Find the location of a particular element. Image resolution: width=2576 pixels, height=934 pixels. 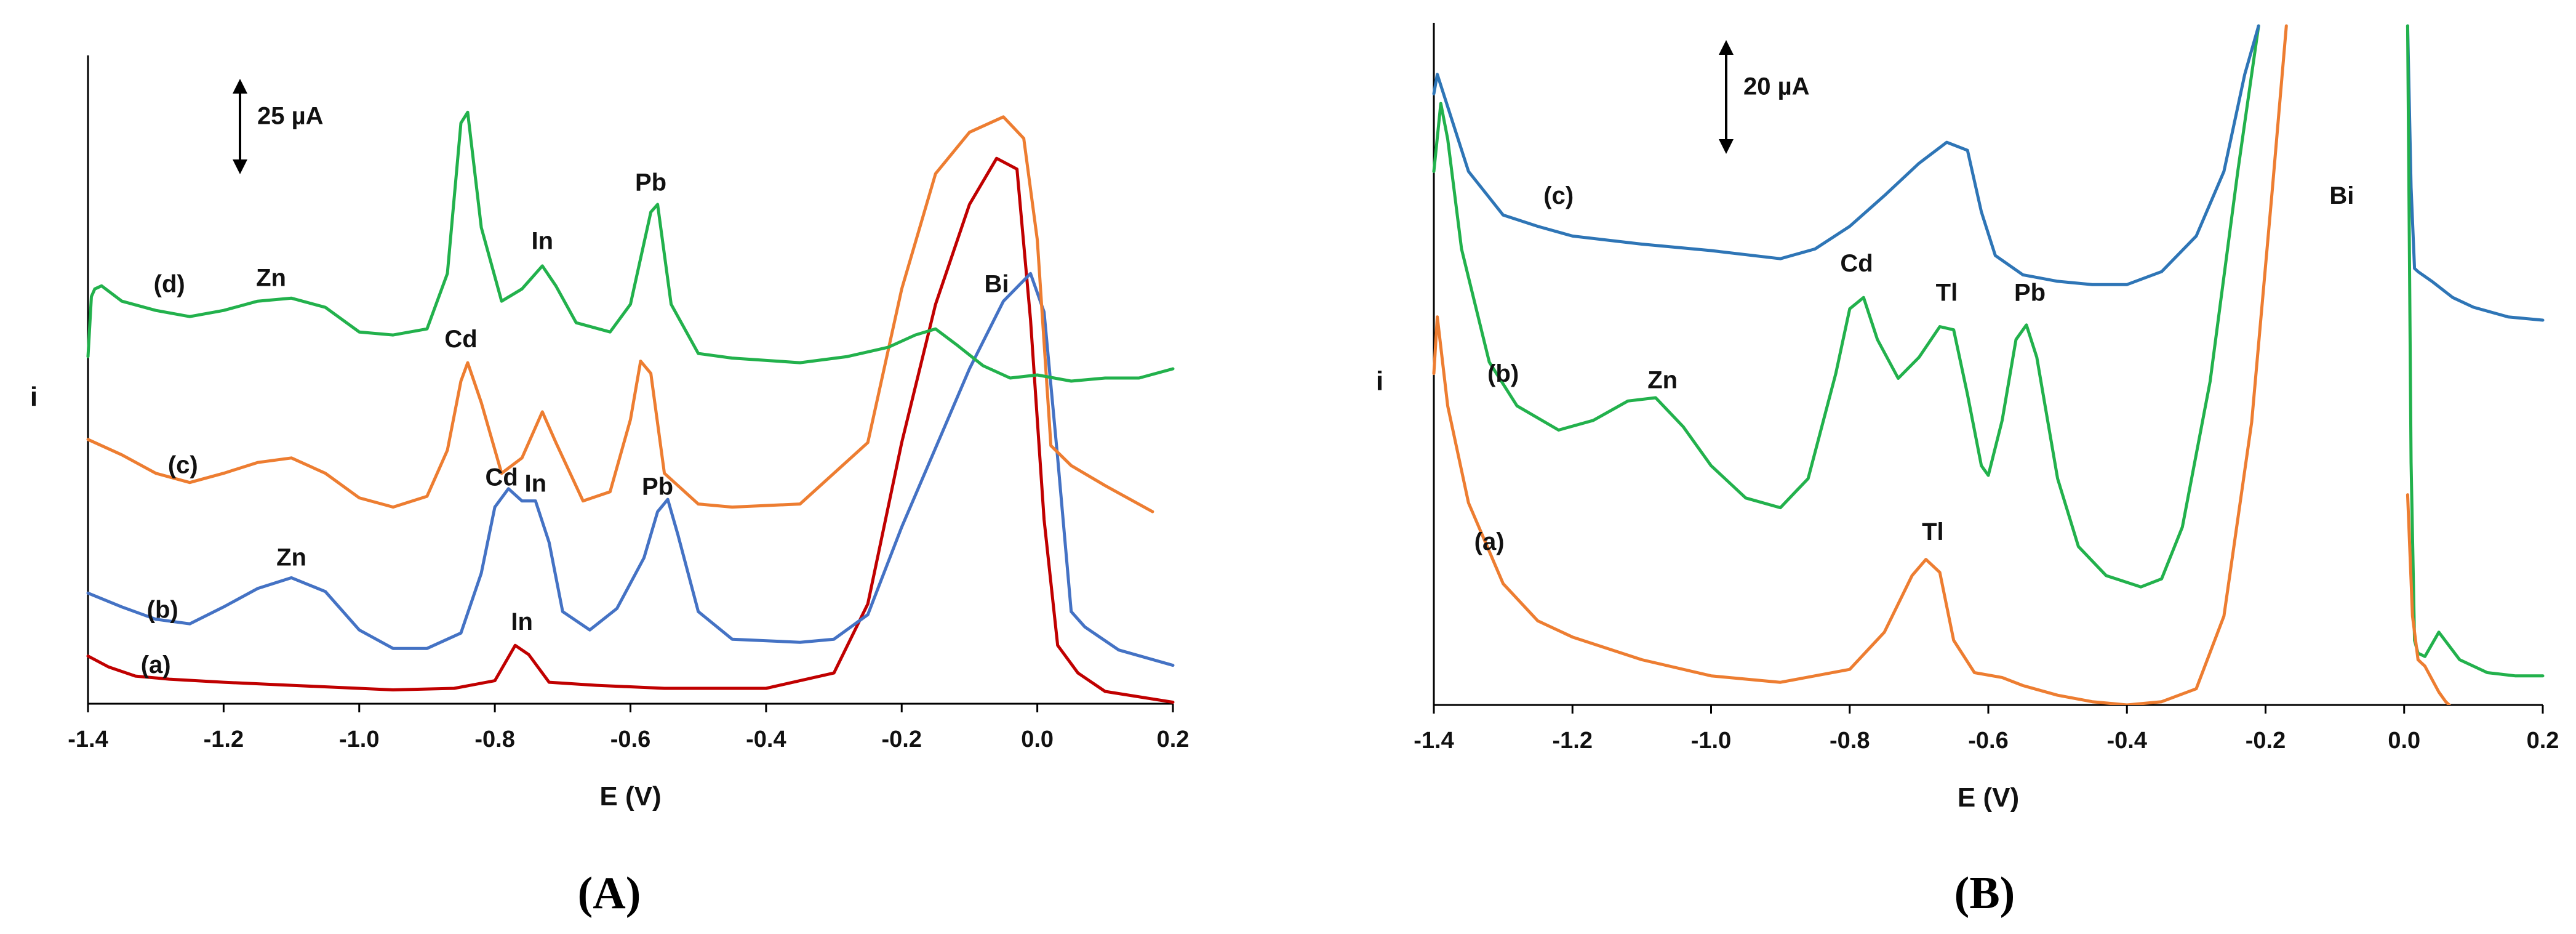

panel-label: (A) is located at coordinates (609, 893).